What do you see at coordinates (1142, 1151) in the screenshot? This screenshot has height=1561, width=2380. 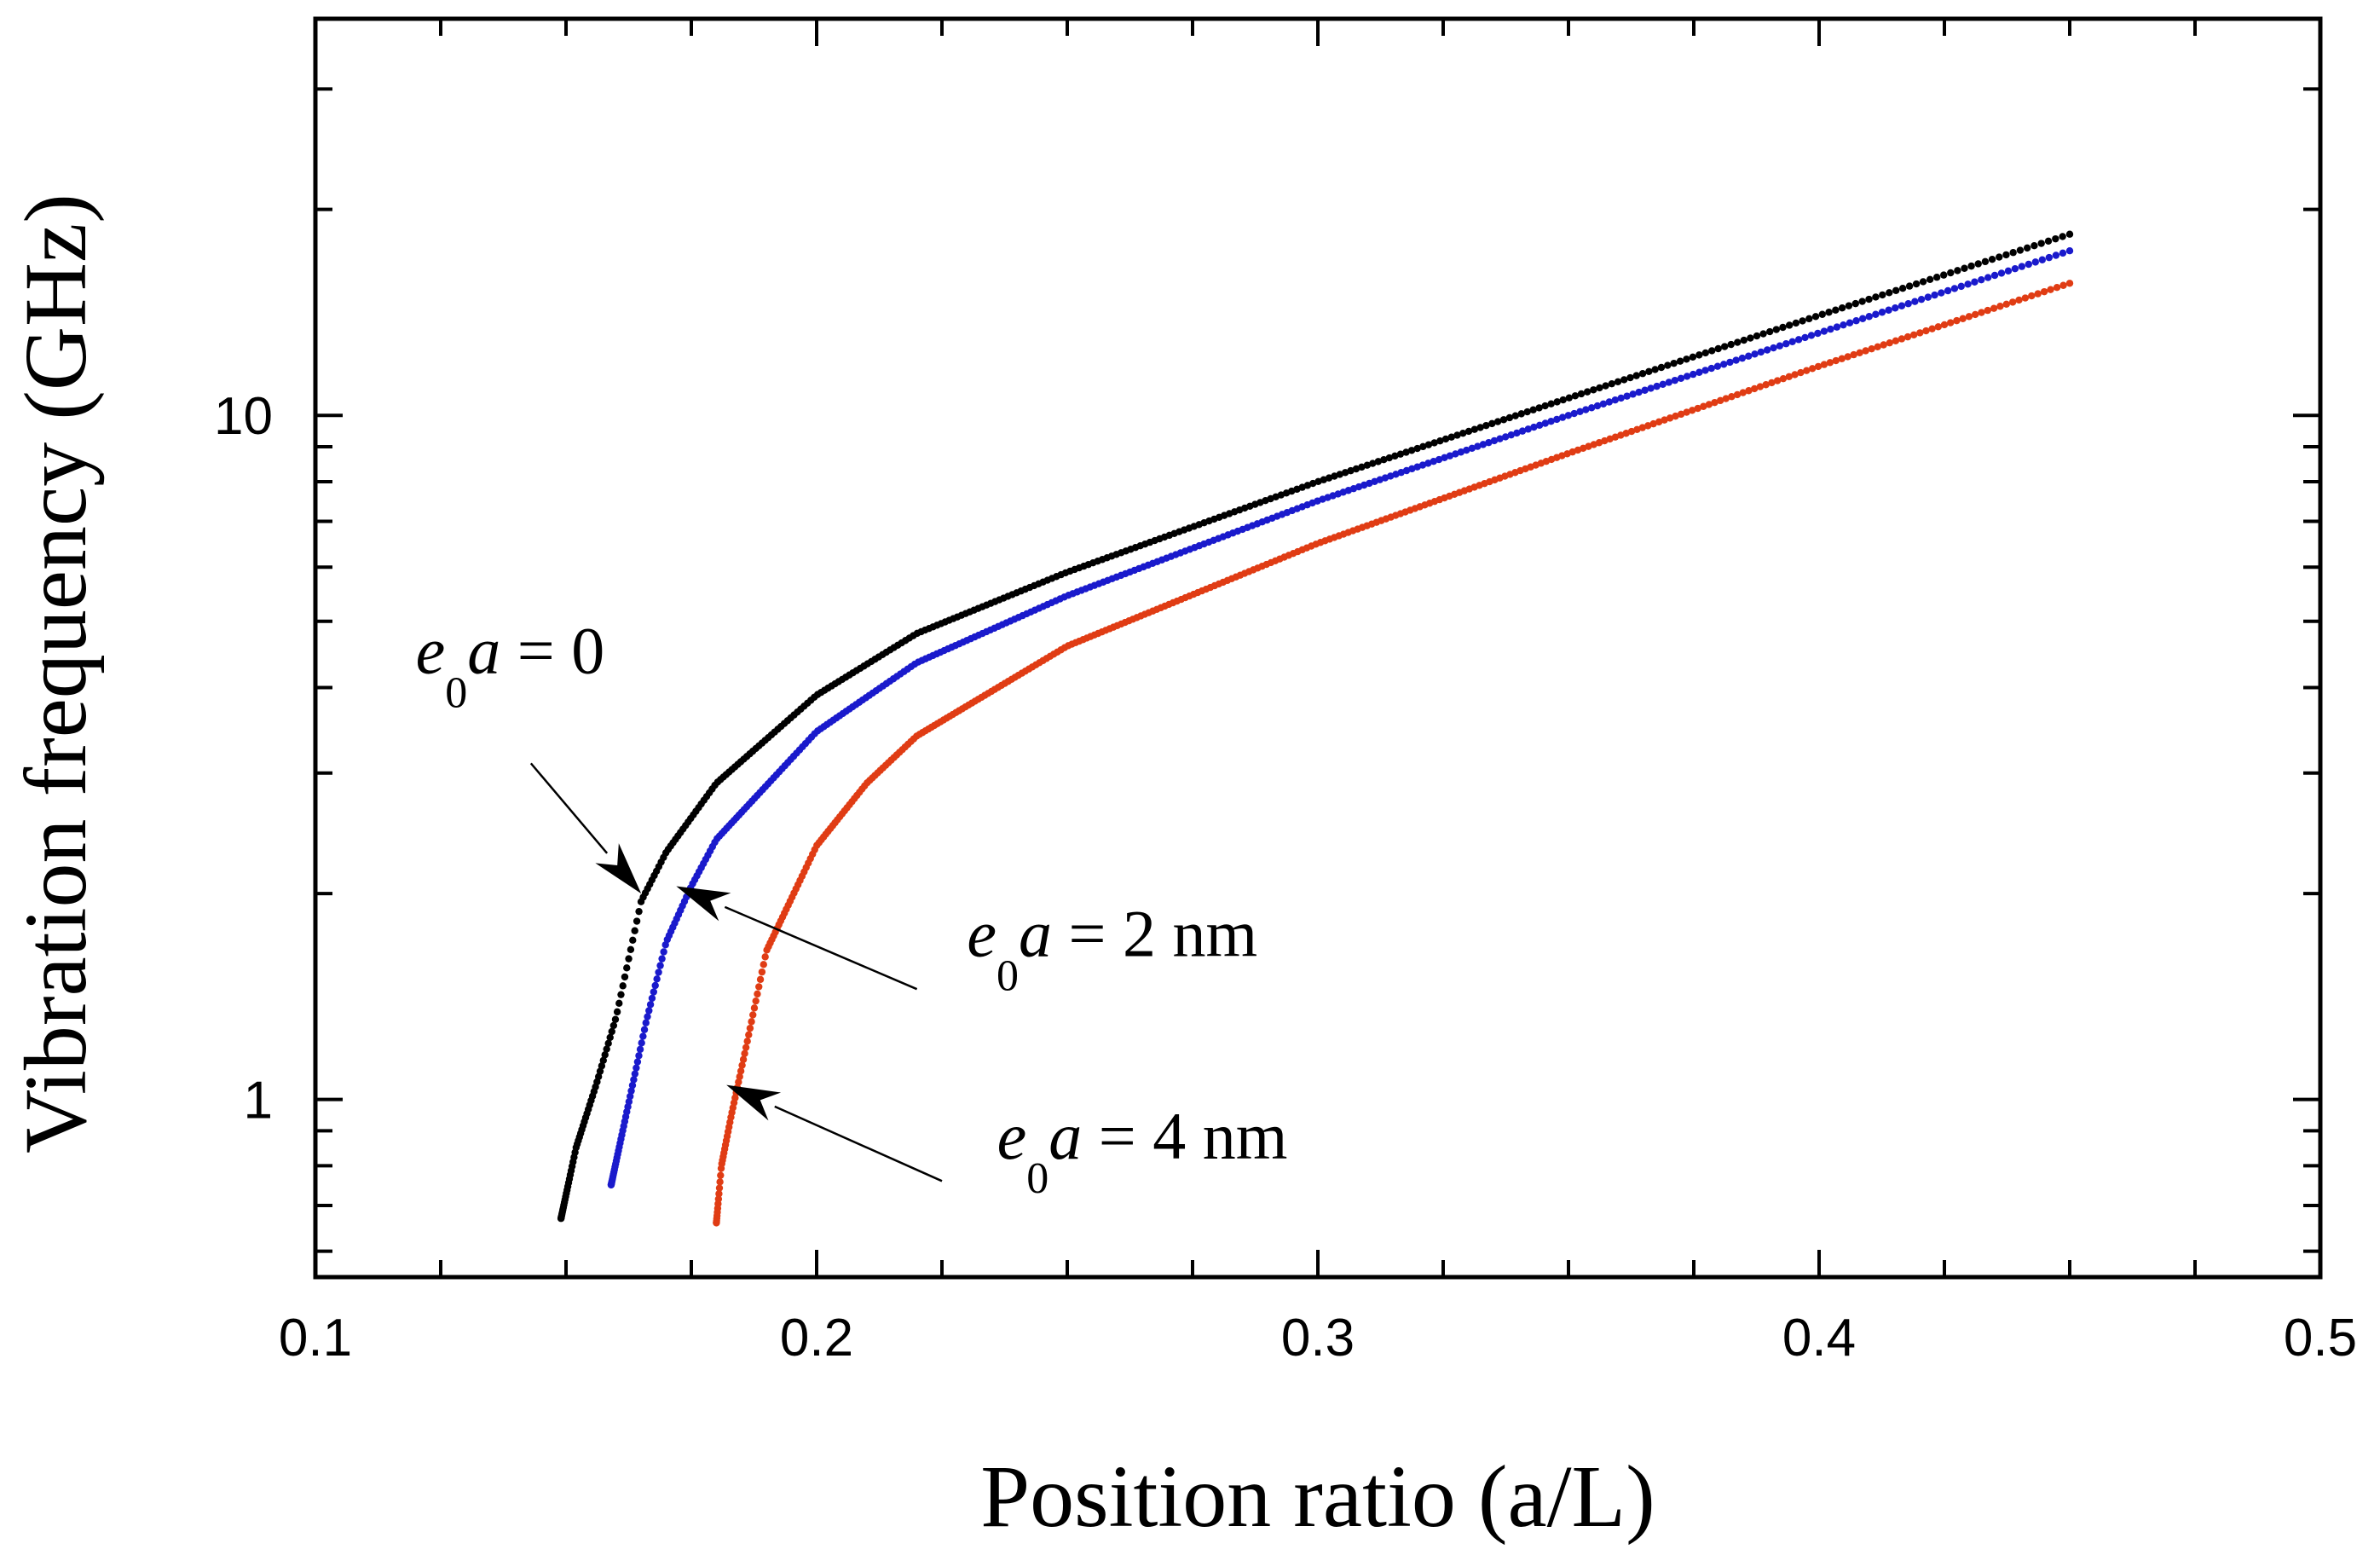 I see `annotation-label: e0a = 4 nm` at bounding box center [1142, 1151].